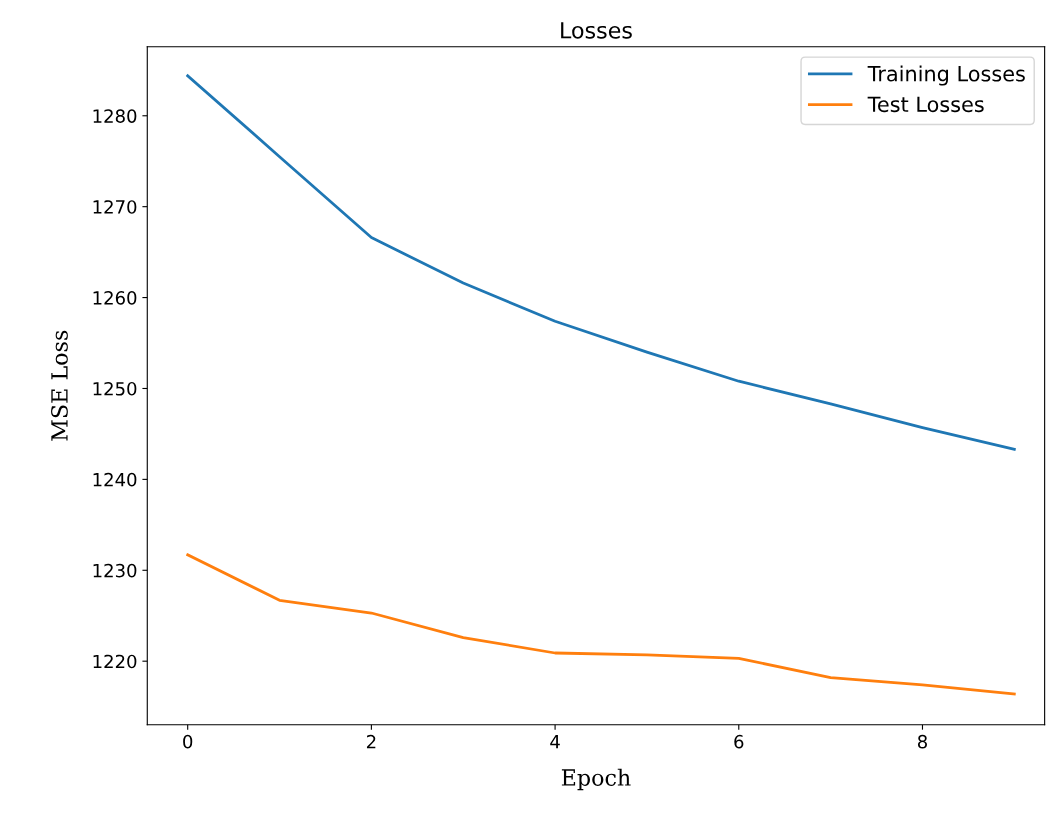 This screenshot has height=819, width=1052. Describe the element at coordinates (596, 779) in the screenshot. I see `x-axis-title: Epoch` at that location.